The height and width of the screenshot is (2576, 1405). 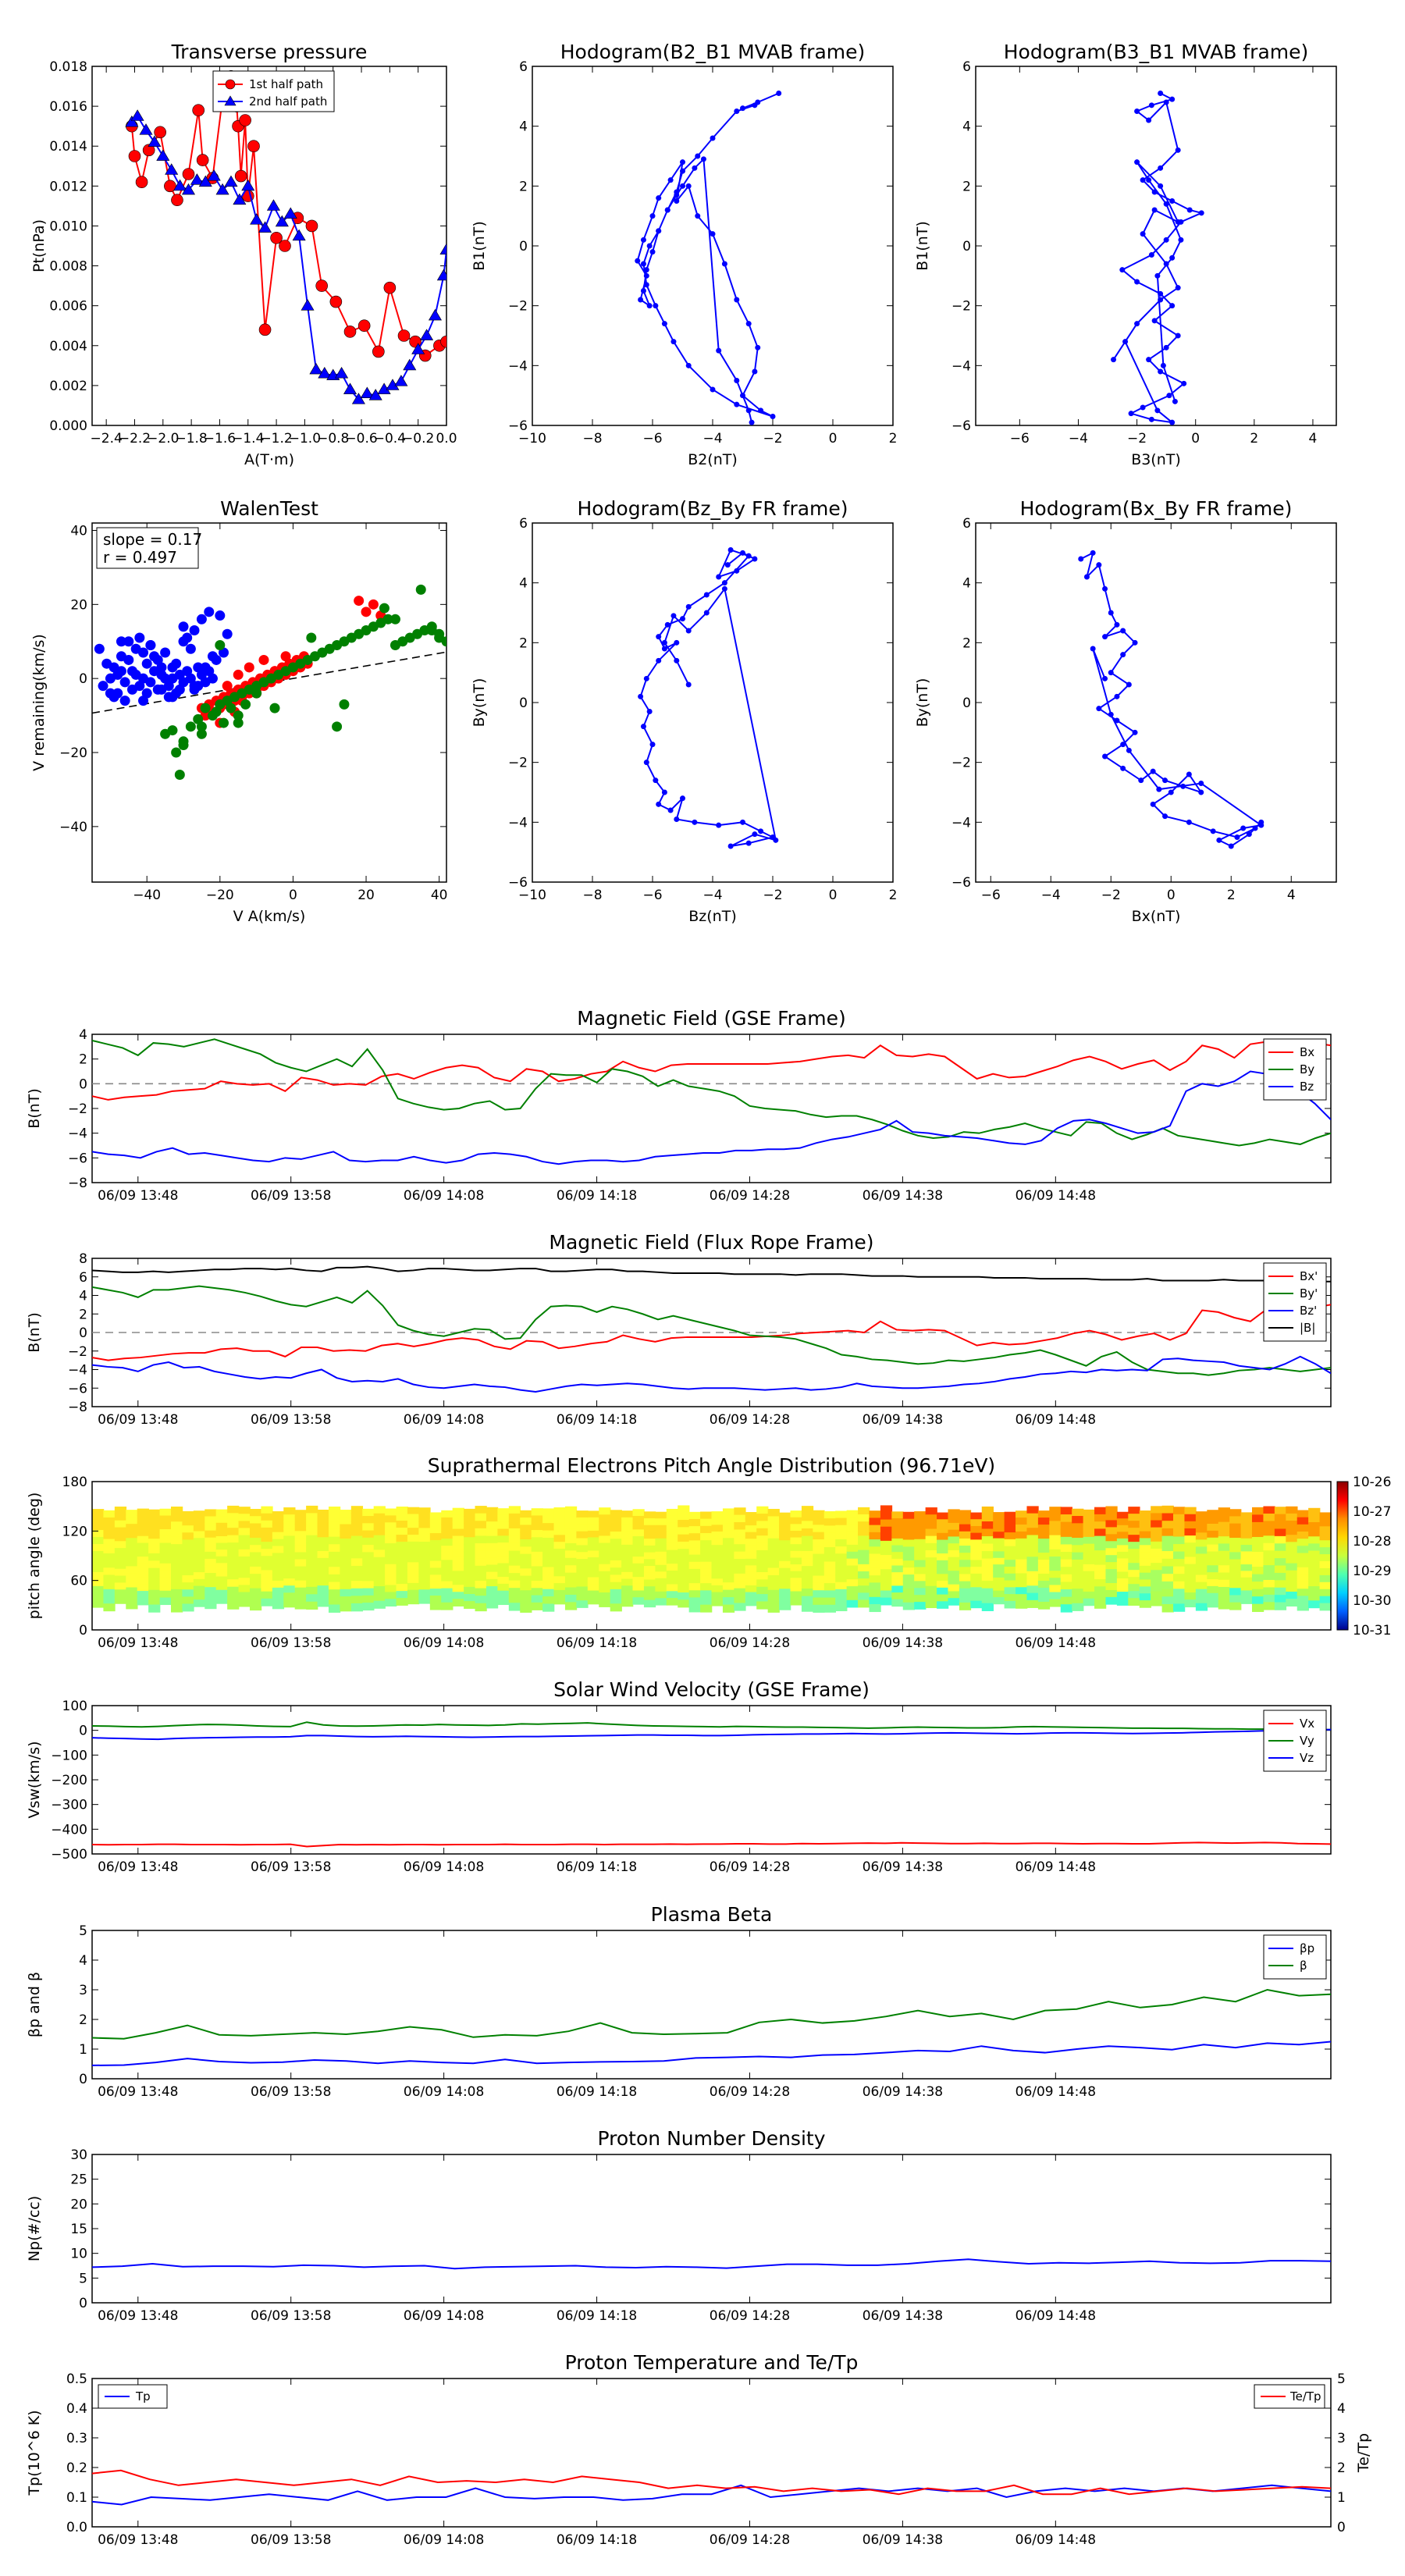 I want to click on x-tick-label: 06/09 13:58, so click(x=291, y=1643).